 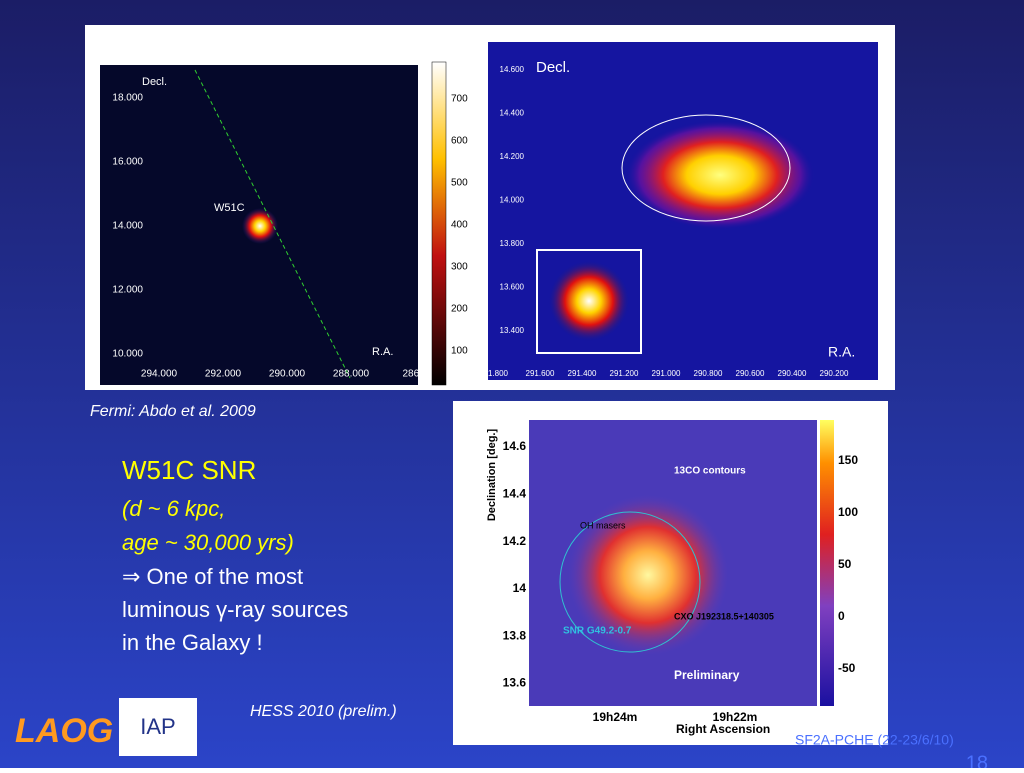 I want to click on x-tick-label: 294.000, so click(x=159, y=374).